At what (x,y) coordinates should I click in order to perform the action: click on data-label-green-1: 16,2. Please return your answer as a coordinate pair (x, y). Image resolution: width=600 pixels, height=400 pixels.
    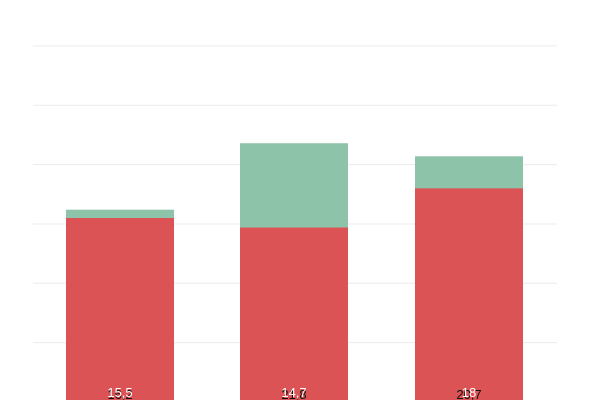
    Looking at the image, I should click on (119, 393).